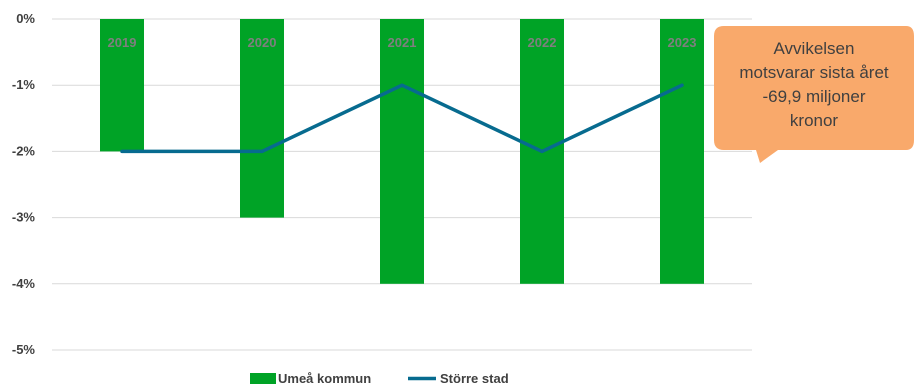 Image resolution: width=915 pixels, height=387 pixels. What do you see at coordinates (24, 150) in the screenshot?
I see `y-tick-label: -2%` at bounding box center [24, 150].